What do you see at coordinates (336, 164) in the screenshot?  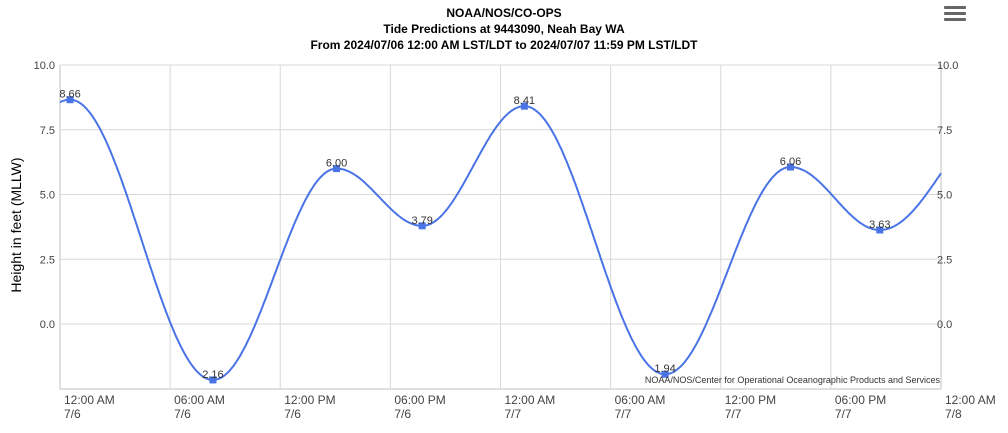 I see `data-label: 6.00` at bounding box center [336, 164].